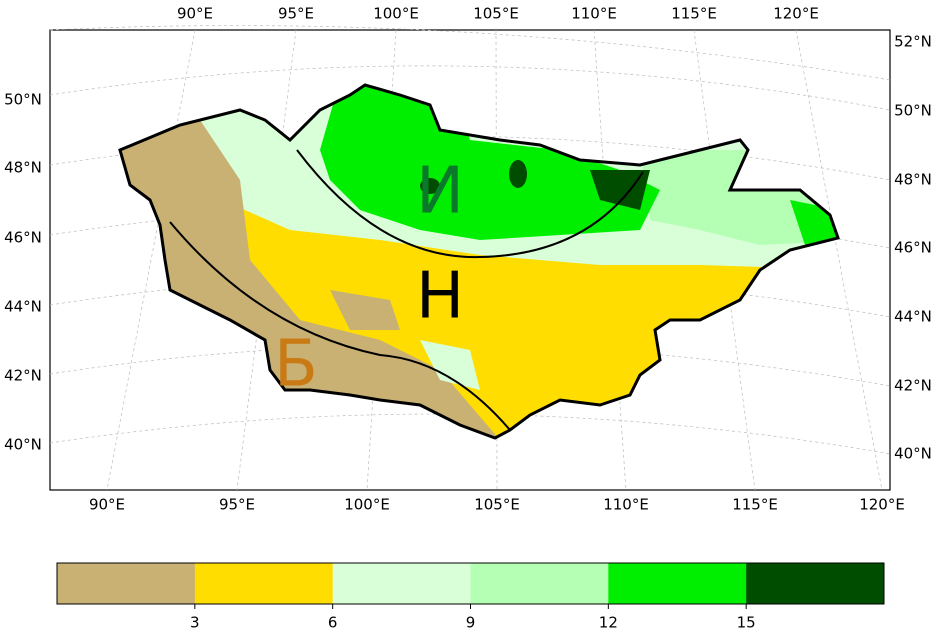 This screenshot has width=942, height=638. I want to click on region-label: Б, so click(296, 365).